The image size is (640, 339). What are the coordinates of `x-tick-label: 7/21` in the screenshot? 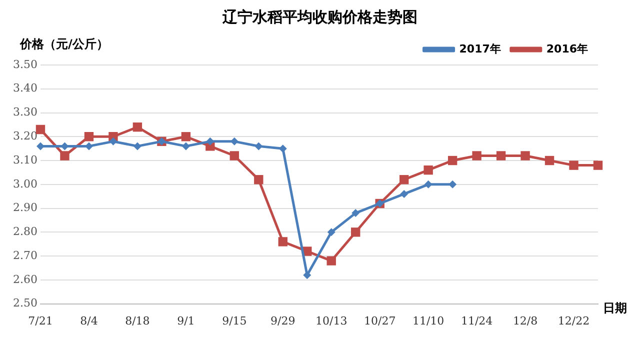 It's located at (40, 321).